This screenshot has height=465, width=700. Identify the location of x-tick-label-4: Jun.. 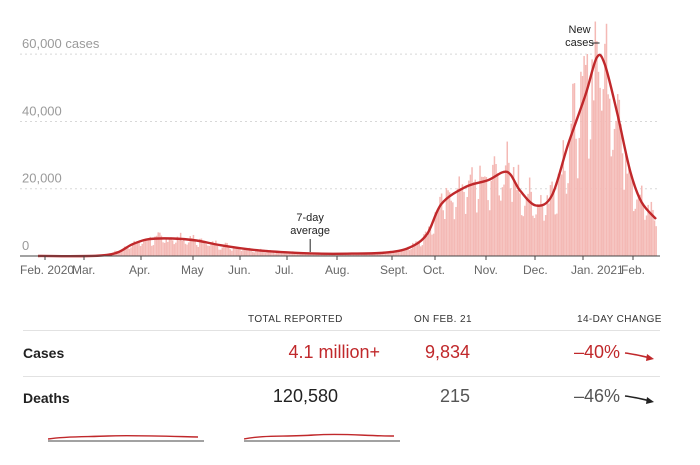
(239, 270).